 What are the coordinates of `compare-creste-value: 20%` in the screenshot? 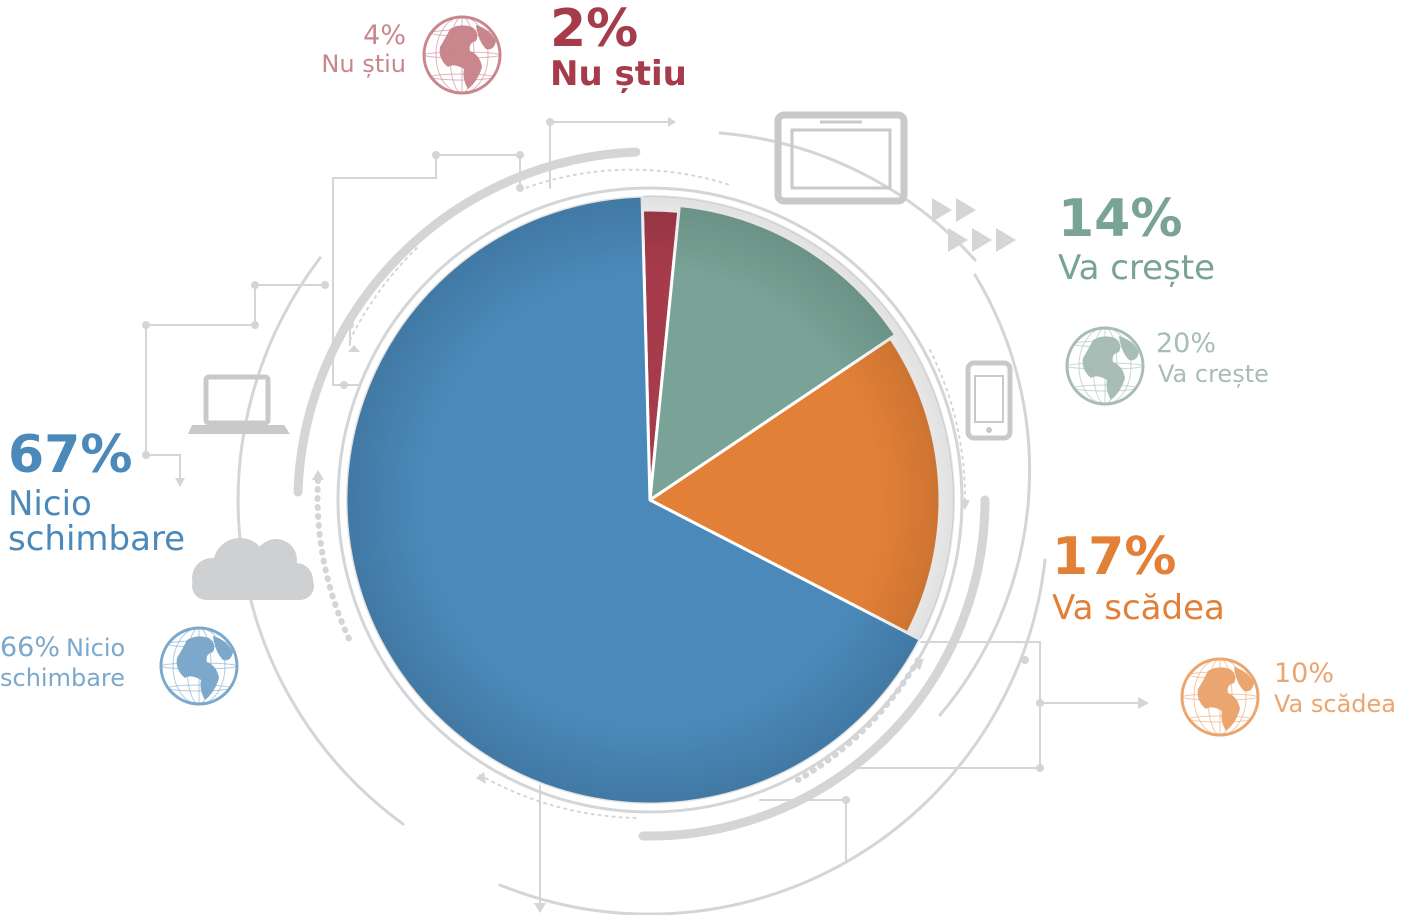 It's located at (1186, 343).